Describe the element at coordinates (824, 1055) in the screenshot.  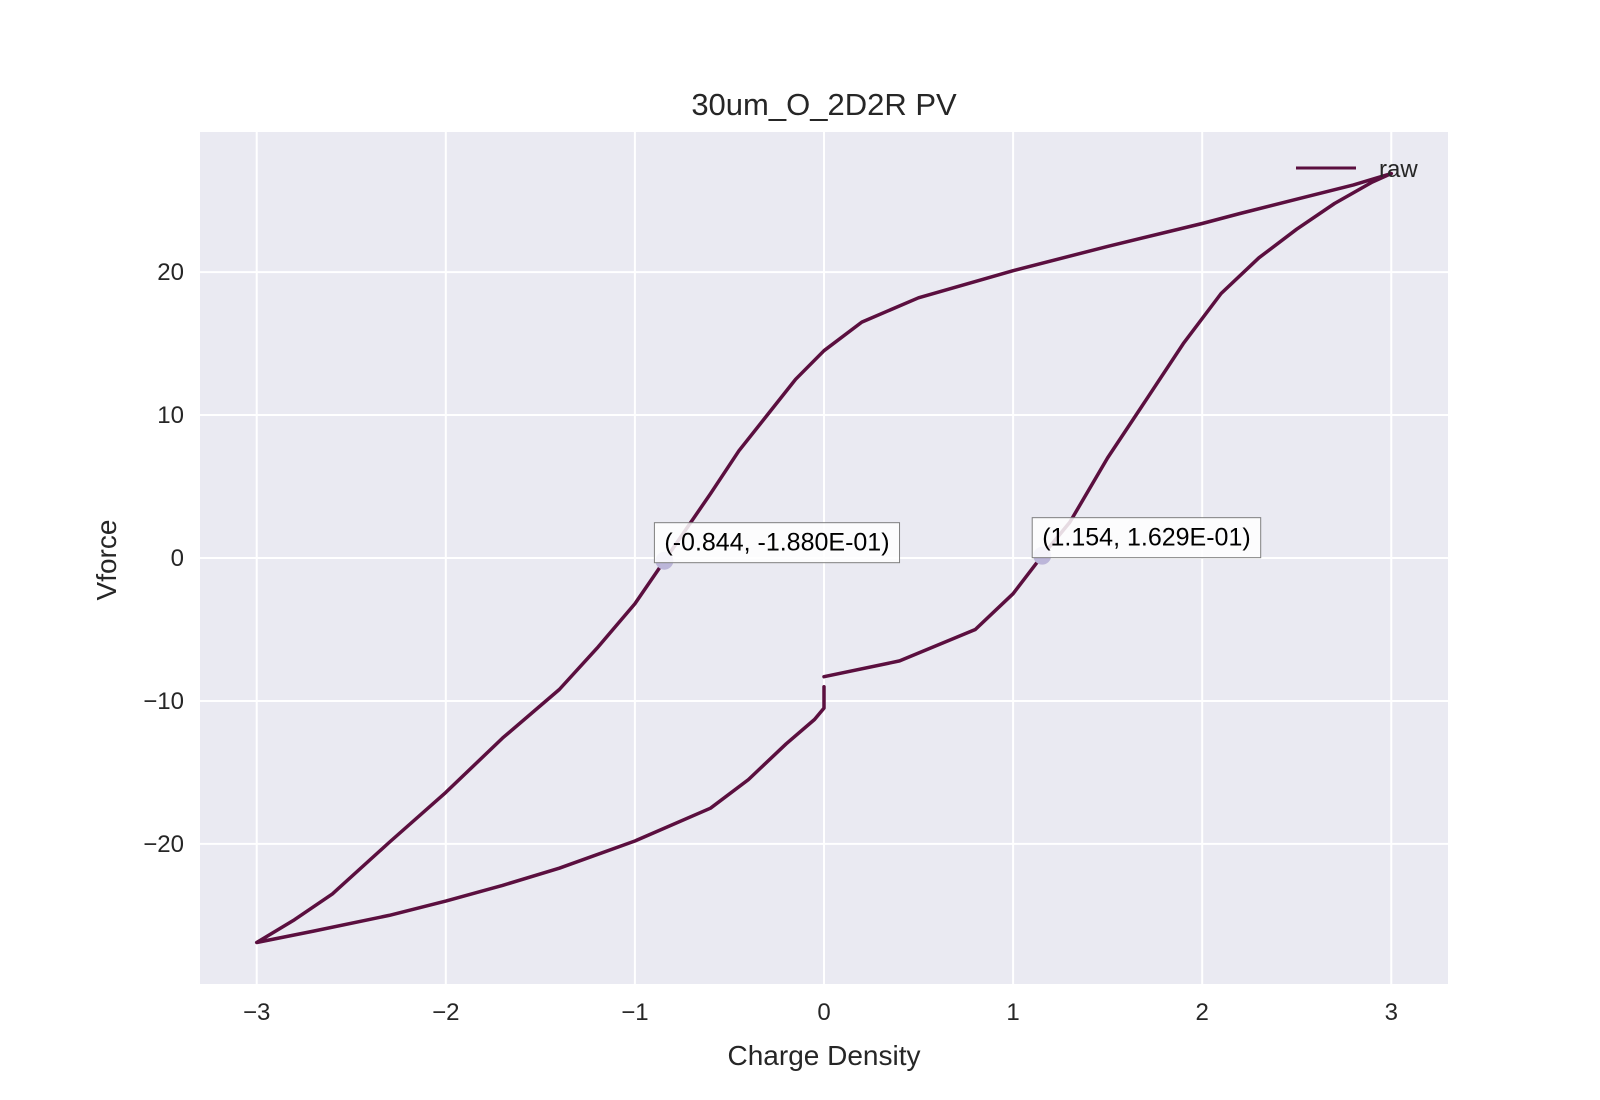
I see `x-axis-label: Charge Density` at that location.